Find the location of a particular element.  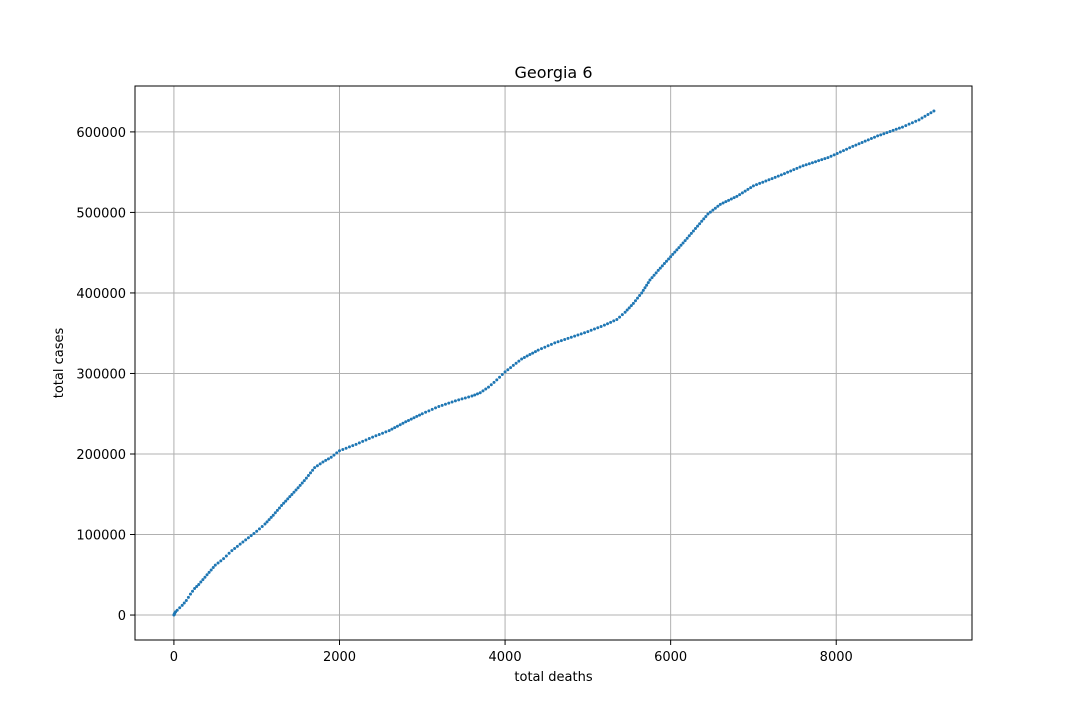

y-tick-label: 200000 is located at coordinates (101, 455).